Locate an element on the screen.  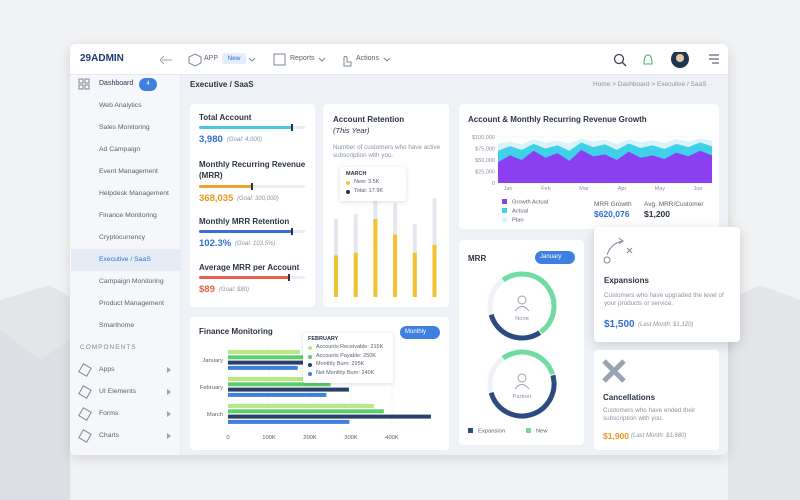
collapse-icon is located at coordinates (166, 60).